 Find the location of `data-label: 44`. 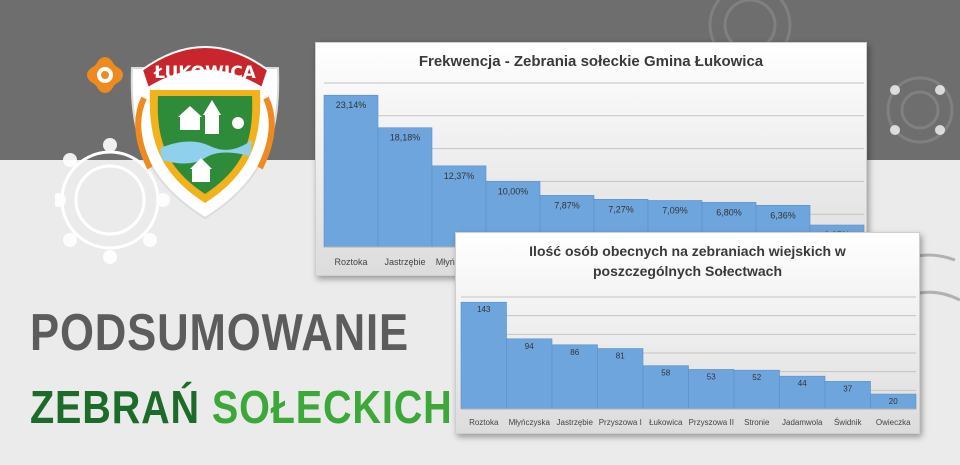

data-label: 44 is located at coordinates (802, 383).